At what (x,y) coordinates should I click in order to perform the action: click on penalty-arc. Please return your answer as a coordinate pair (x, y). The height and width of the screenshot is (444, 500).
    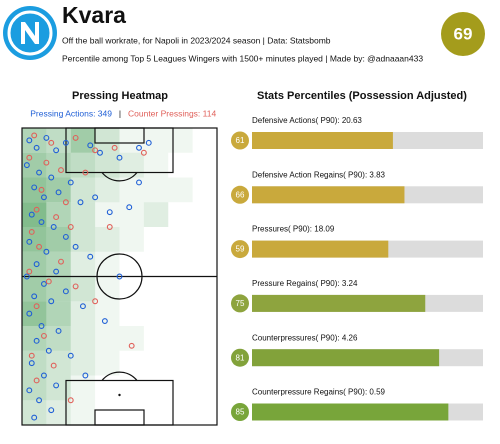
    Looking at the image, I should click on (119, 177).